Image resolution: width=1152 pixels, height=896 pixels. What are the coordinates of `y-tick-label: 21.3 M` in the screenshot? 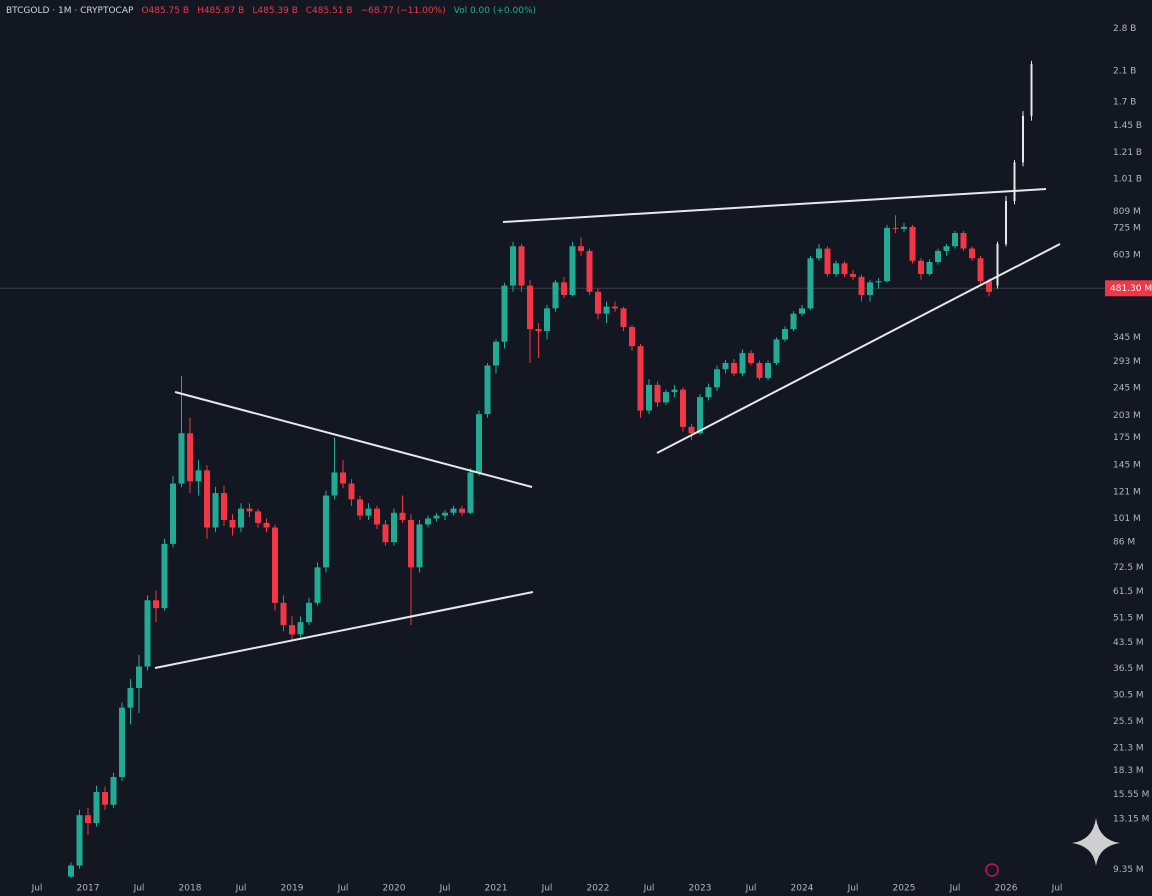 It's located at (1128, 748).